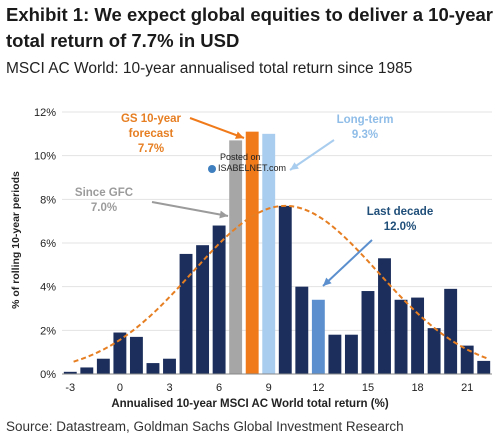 The width and height of the screenshot is (500, 445). What do you see at coordinates (190, 209) in the screenshot?
I see `arrow-since-gfc` at bounding box center [190, 209].